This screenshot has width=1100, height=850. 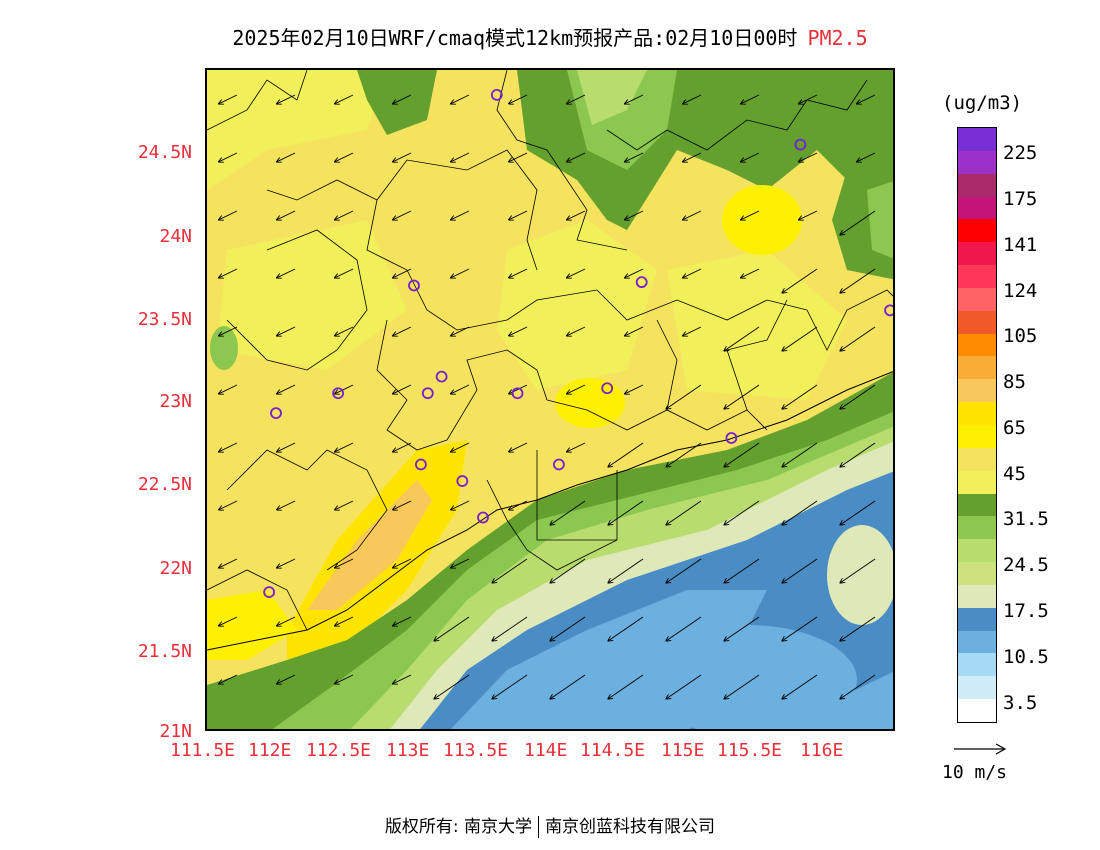 I want to click on colorbar-label: 3.5, so click(x=1020, y=703).